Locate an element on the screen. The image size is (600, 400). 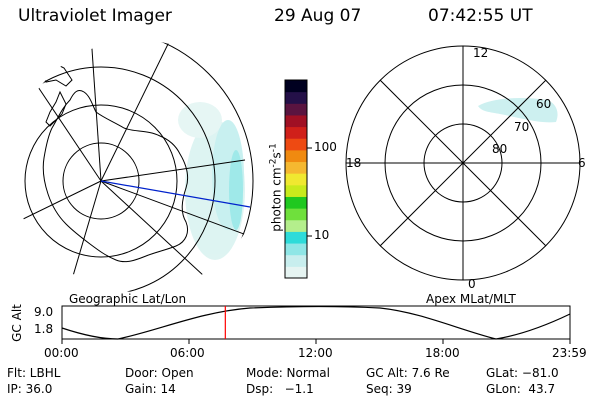
info-door: Door: Open is located at coordinates (159, 373).